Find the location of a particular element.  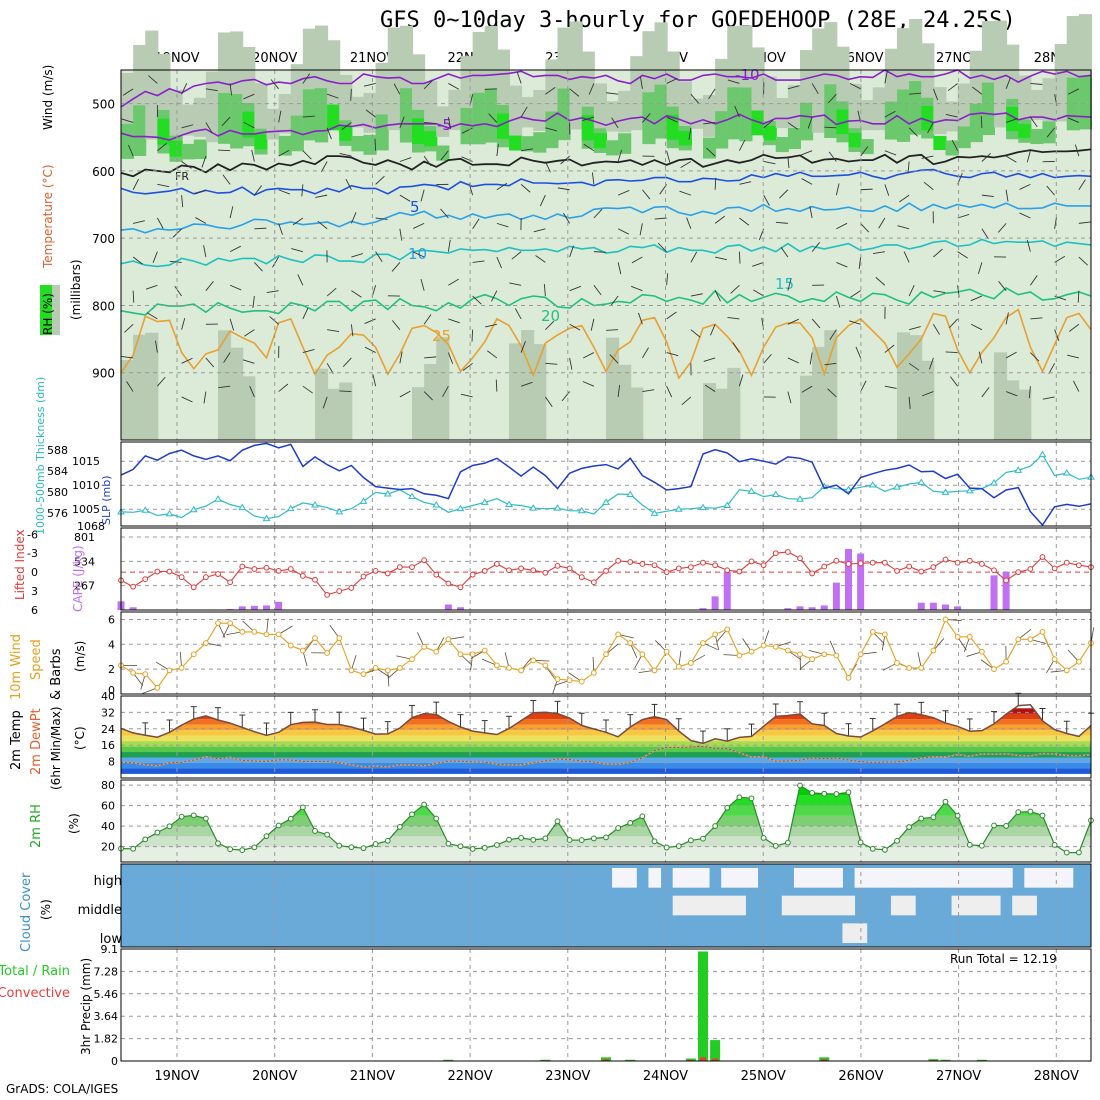

wind10-axis-label: & Barbs is located at coordinates (56, 674).